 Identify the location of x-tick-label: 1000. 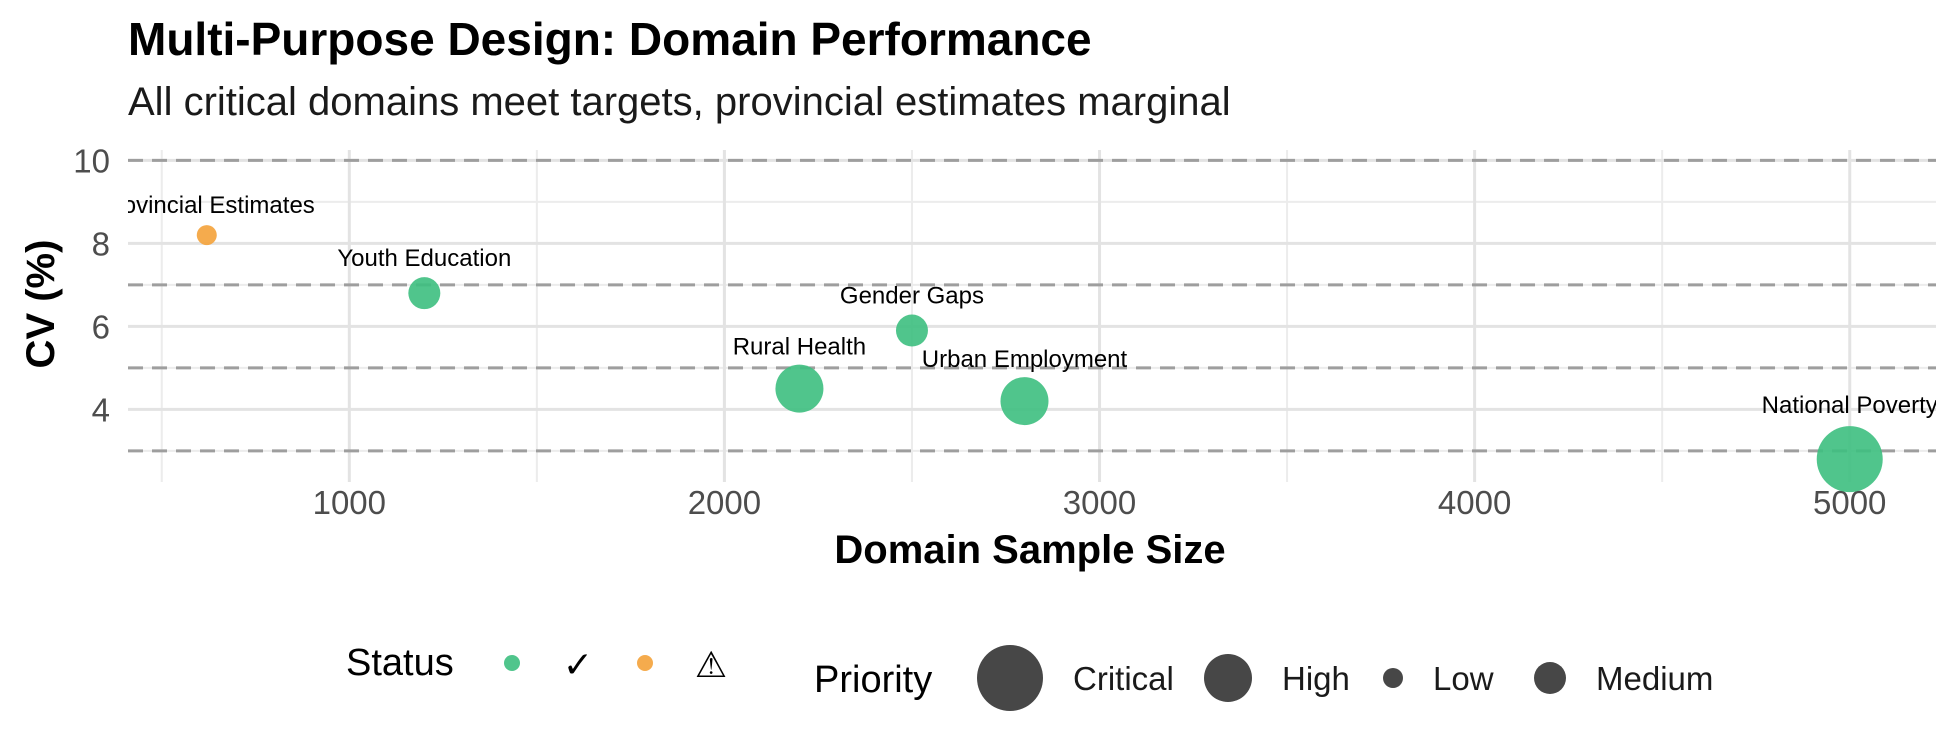
(349, 502).